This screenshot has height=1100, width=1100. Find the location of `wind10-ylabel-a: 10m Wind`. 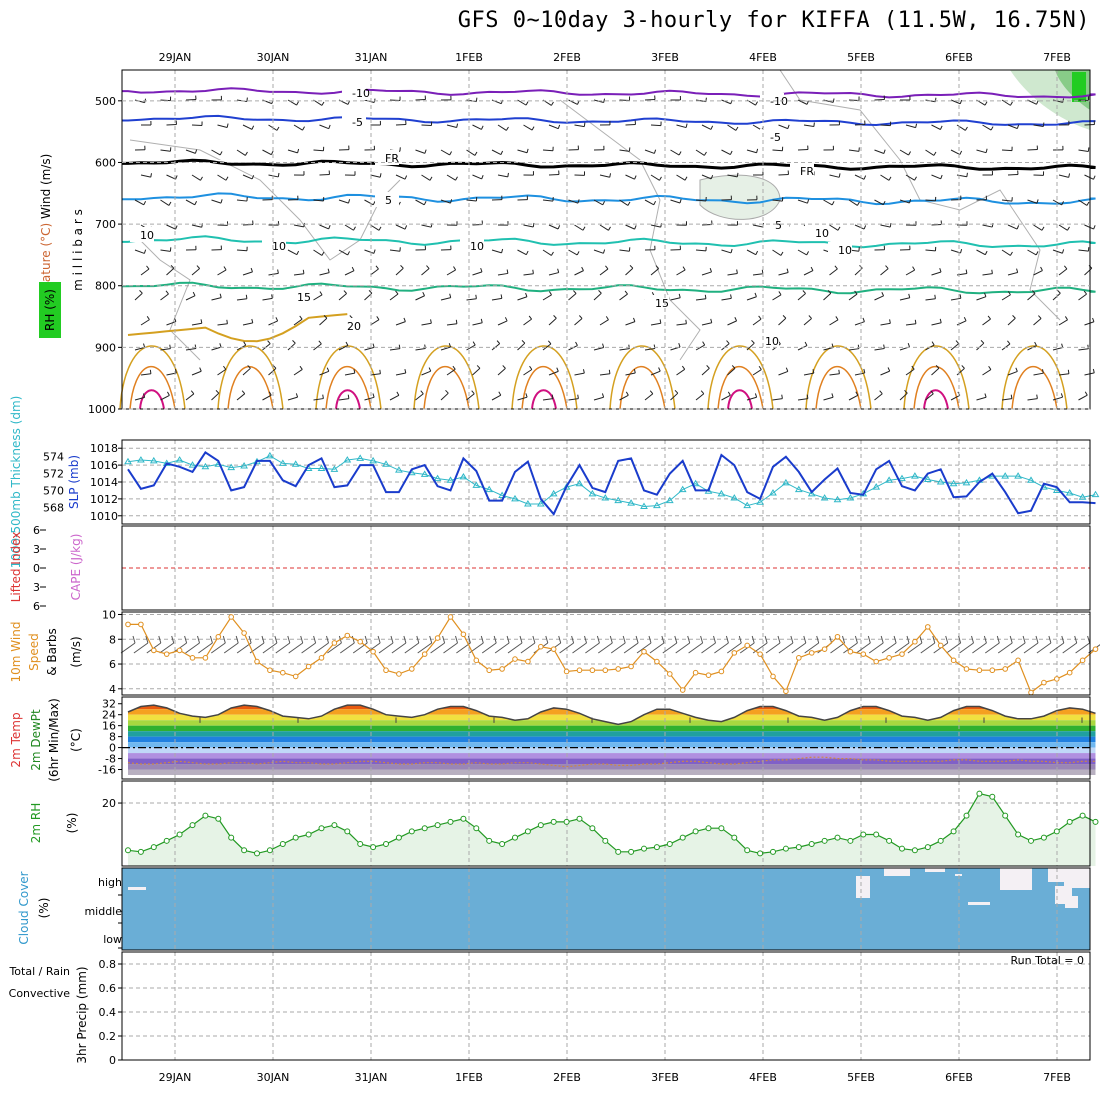

wind10-ylabel-a: 10m Wind is located at coordinates (16, 652).